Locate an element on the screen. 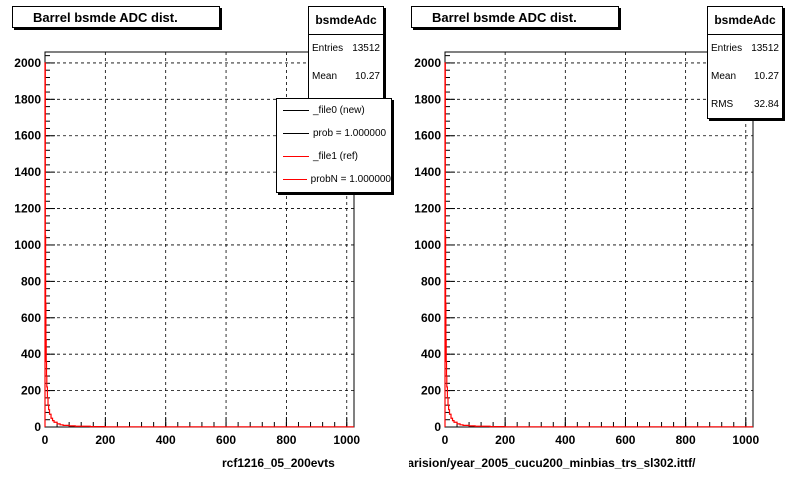 The image size is (800, 480). legend-label: _file1 (ref) is located at coordinates (336, 156).